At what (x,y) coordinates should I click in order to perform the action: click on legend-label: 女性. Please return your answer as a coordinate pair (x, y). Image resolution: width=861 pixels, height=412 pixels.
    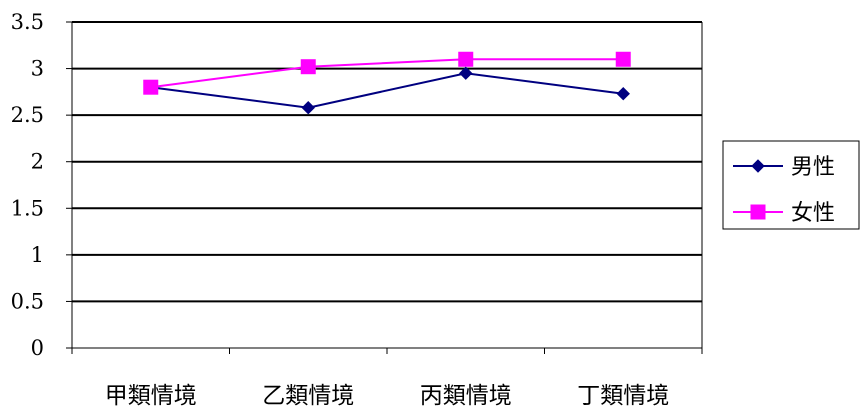
    Looking at the image, I should click on (813, 213).